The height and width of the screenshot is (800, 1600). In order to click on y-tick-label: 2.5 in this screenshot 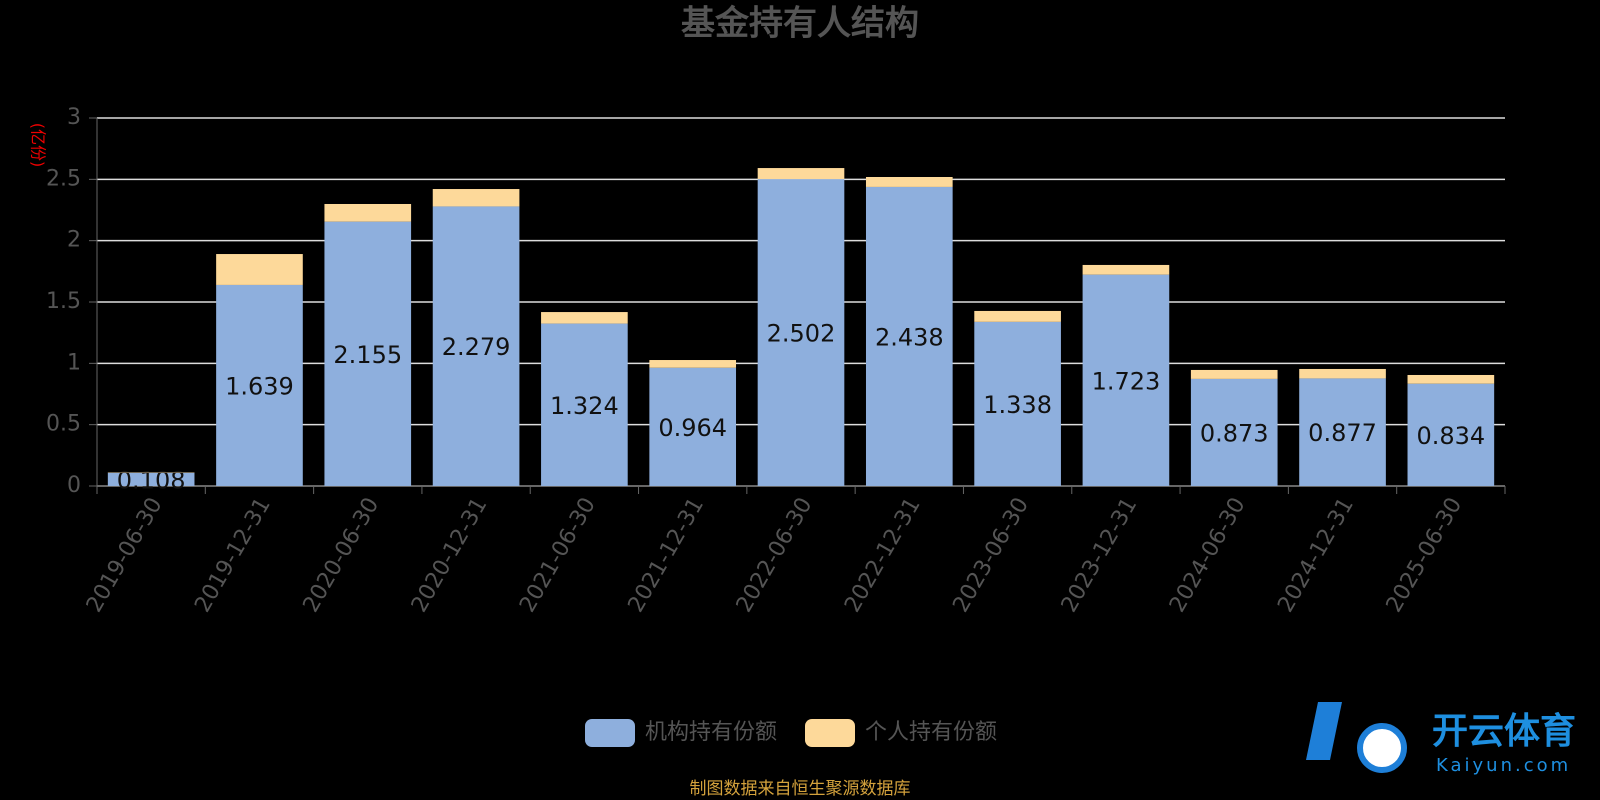, I will do `click(63, 178)`.